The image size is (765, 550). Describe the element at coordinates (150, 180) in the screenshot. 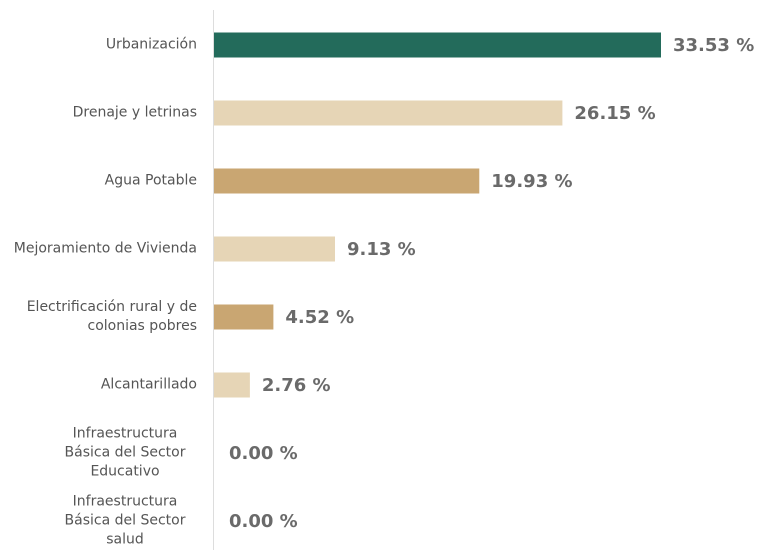

I see `category-label: Agua Potable` at that location.